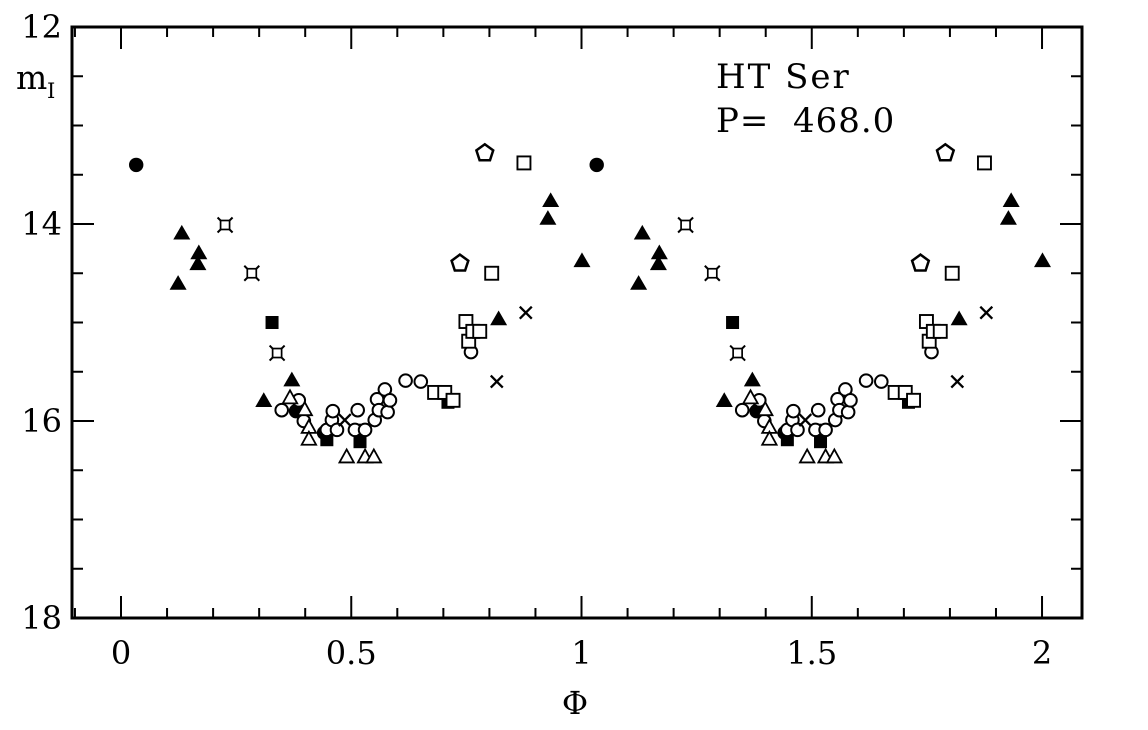  I want to click on x-tick-label: 0, so click(121, 653).